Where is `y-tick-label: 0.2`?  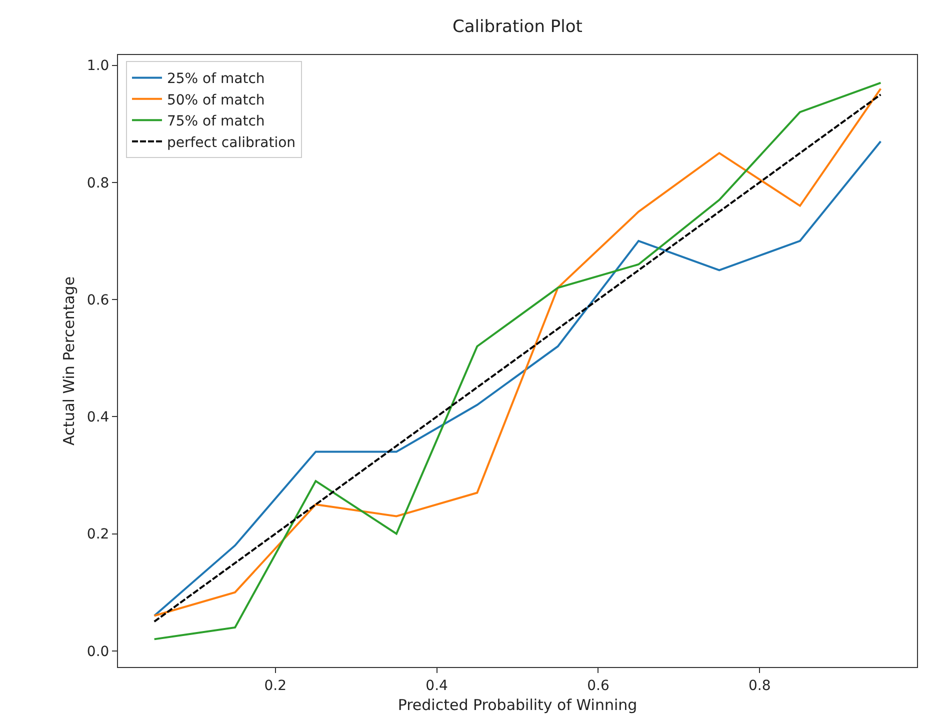 y-tick-label: 0.2 is located at coordinates (98, 534).